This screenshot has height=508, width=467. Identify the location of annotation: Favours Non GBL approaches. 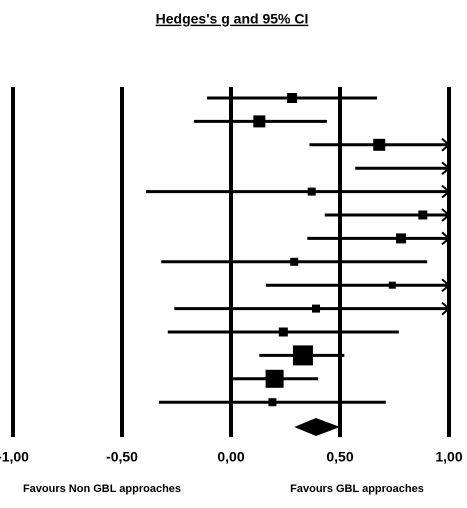
(102, 489).